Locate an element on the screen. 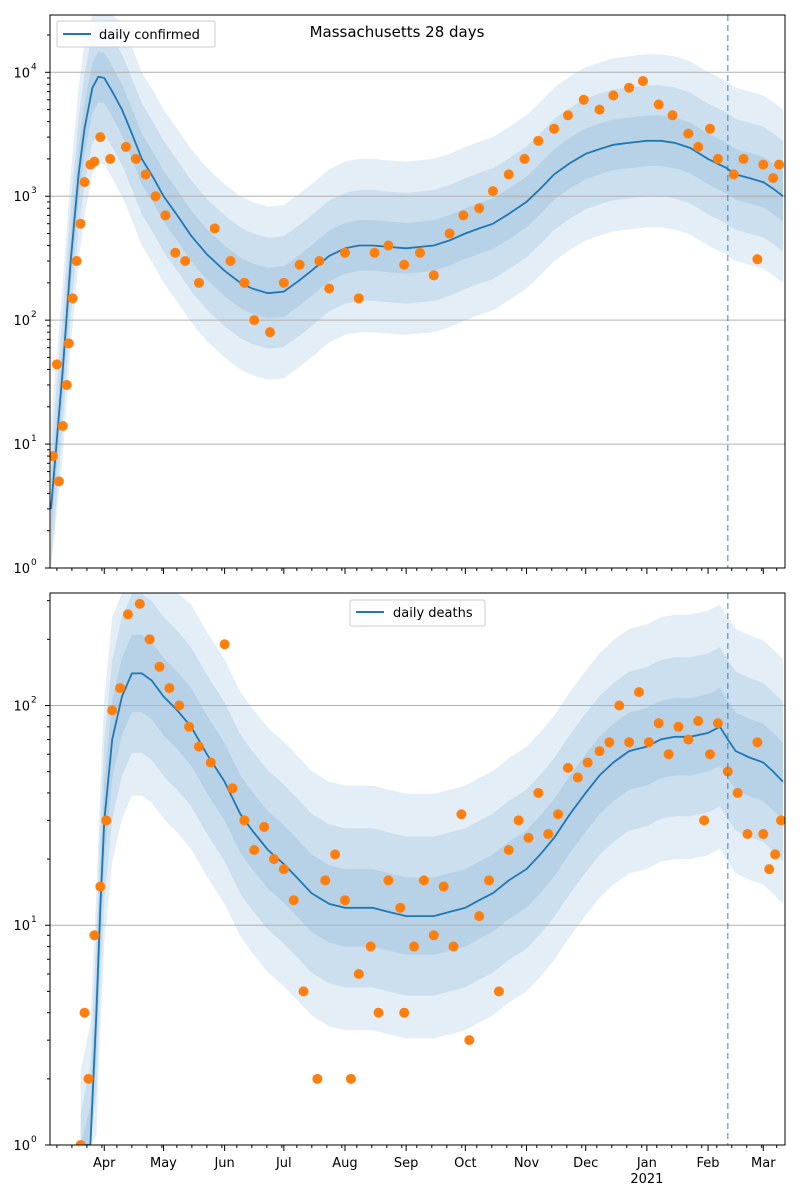 Image resolution: width=800 pixels, height=1200 pixels. x-tick-label: Jun is located at coordinates (223, 1163).